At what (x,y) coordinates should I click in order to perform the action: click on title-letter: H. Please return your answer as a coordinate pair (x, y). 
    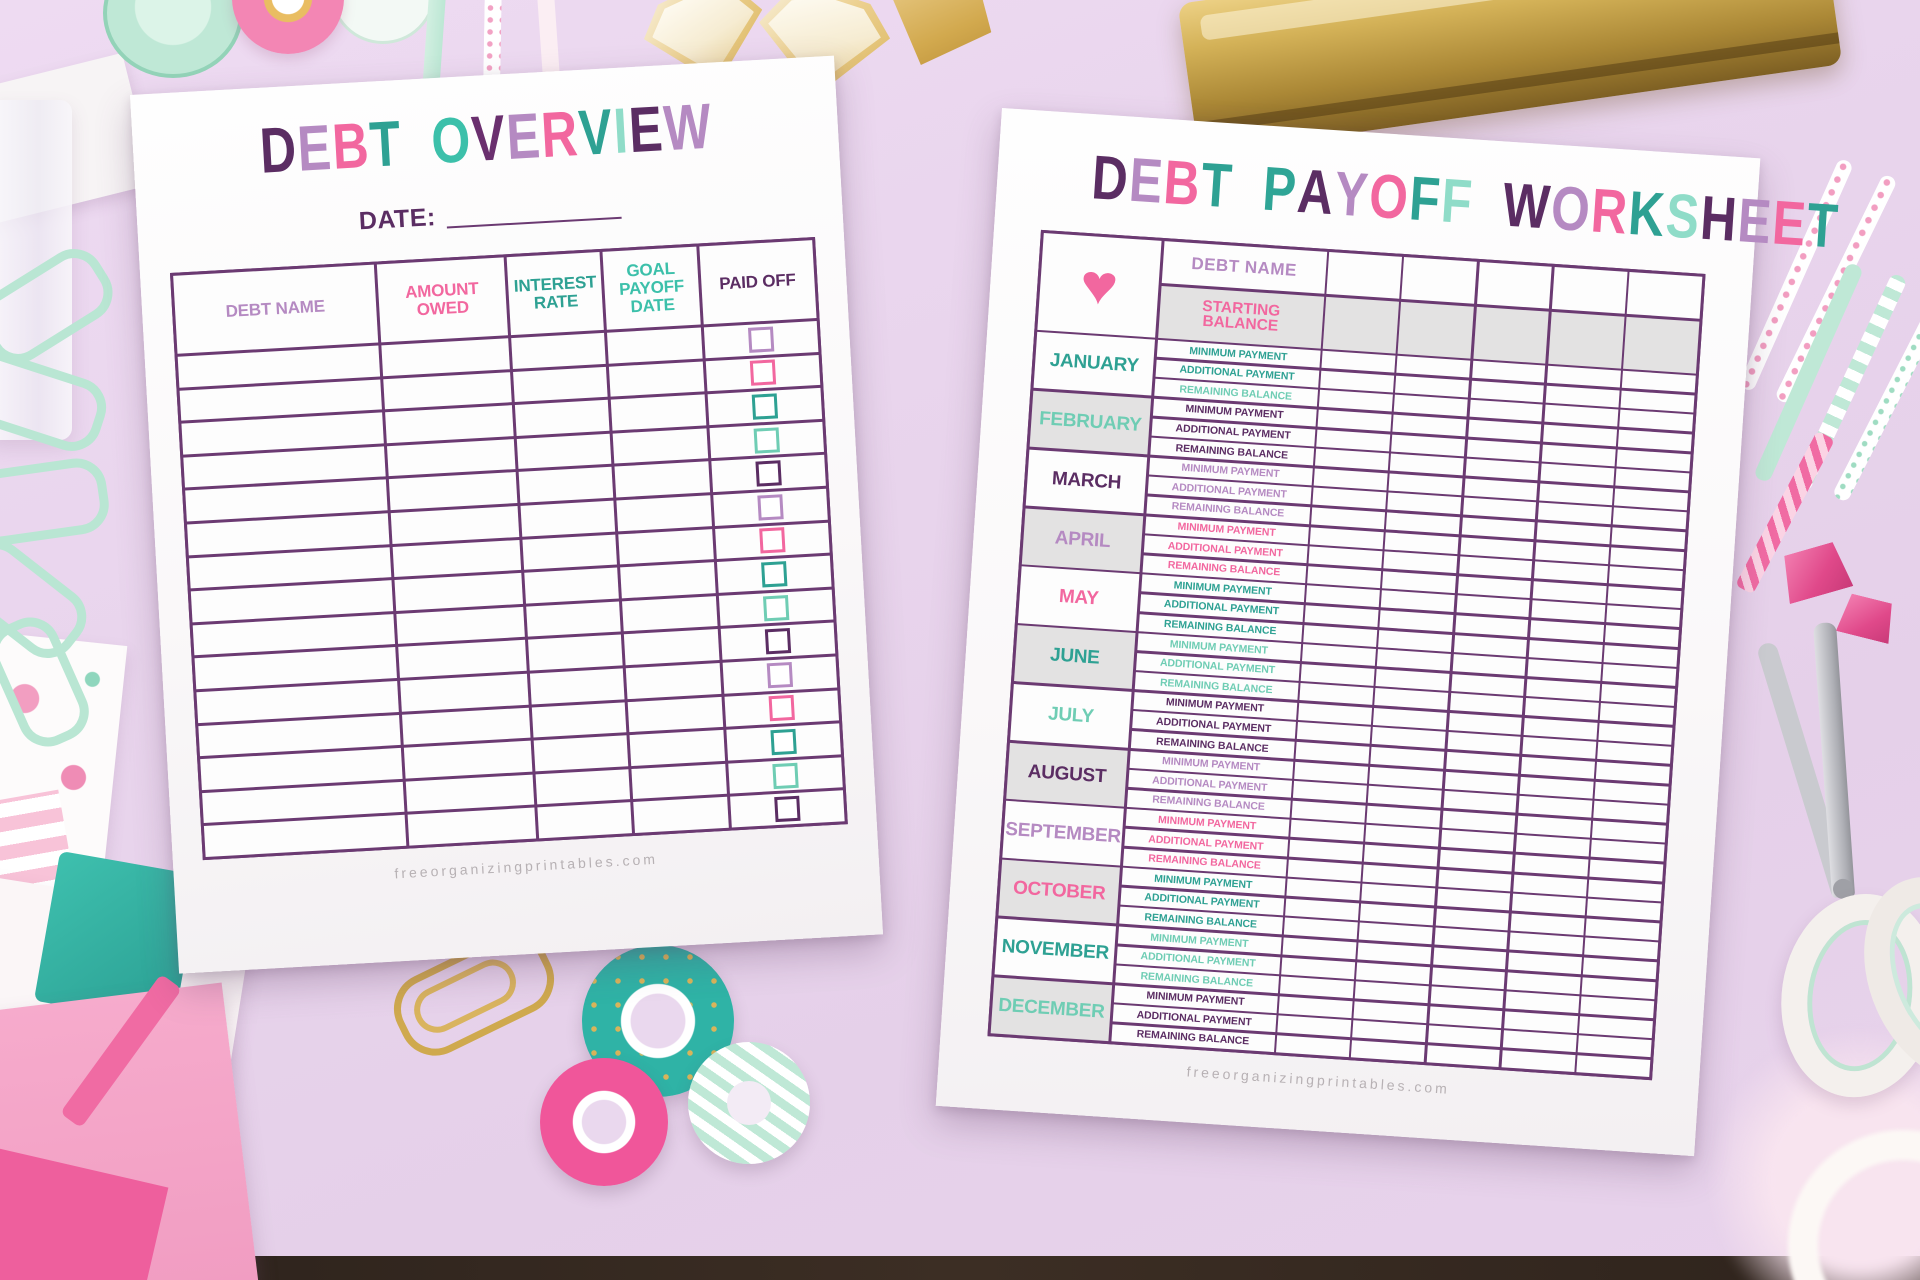
    Looking at the image, I should click on (1718, 219).